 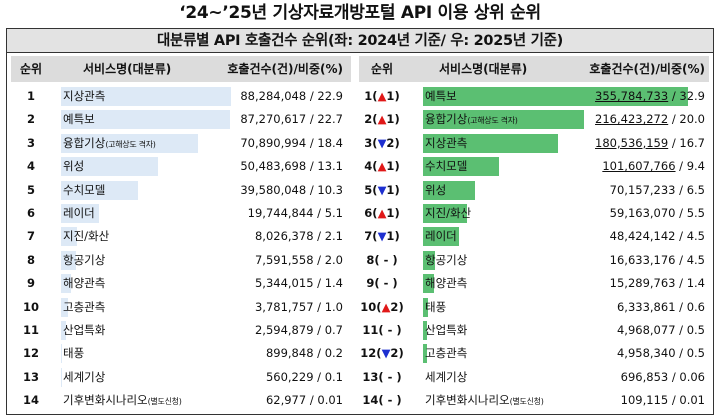 I want to click on table-row: 14( - ) 기후변화시나리오(별도신청) 109,115 / 0.01, so click(x=534, y=400).